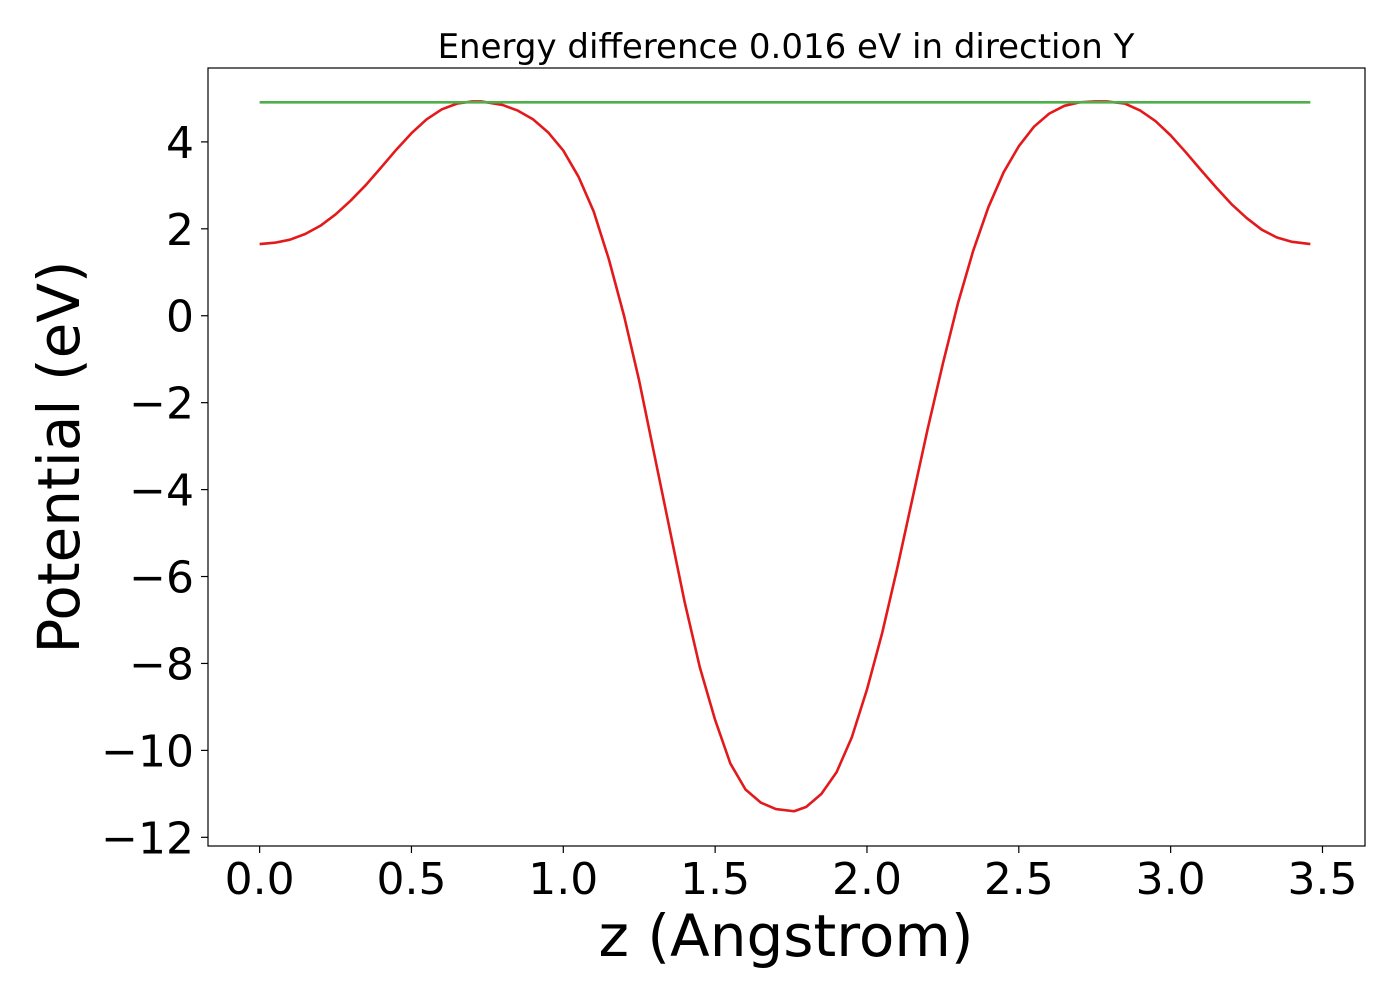 Image resolution: width=1400 pixels, height=1000 pixels. Describe the element at coordinates (180, 317) in the screenshot. I see `y-tick-label: 0` at that location.